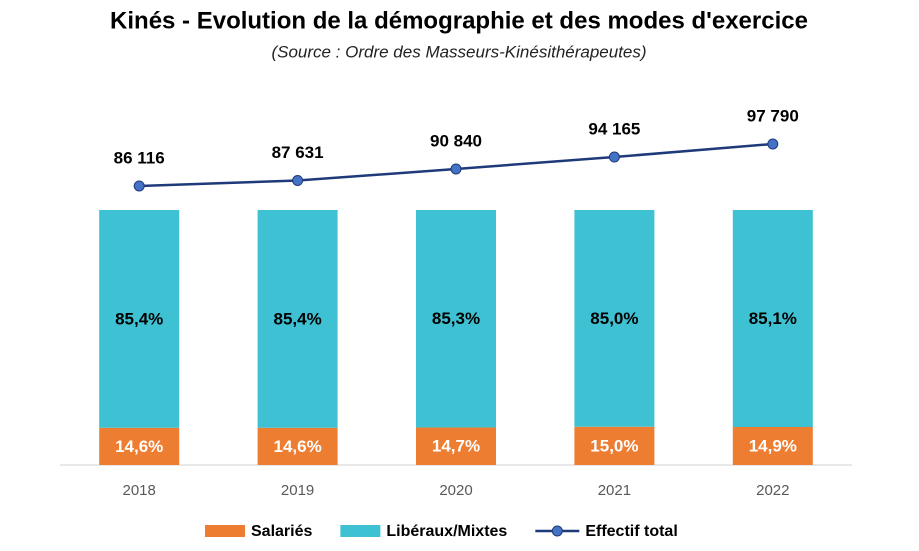  I want to click on data-label: 14,9%, so click(773, 445).